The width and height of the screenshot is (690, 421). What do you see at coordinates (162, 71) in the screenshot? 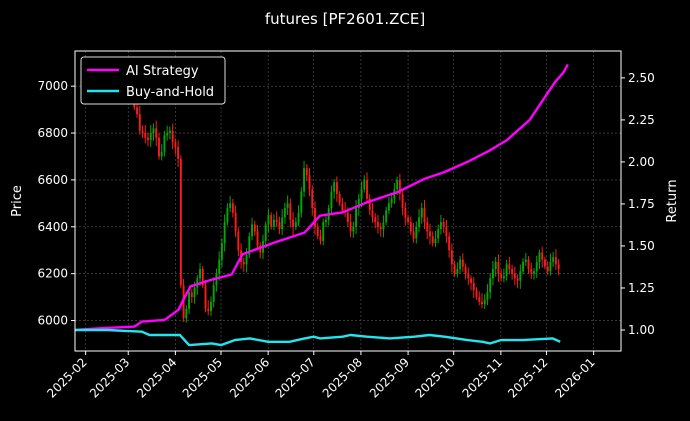
I see `legend-label-ai-strategy: AI Strategy` at bounding box center [162, 71].